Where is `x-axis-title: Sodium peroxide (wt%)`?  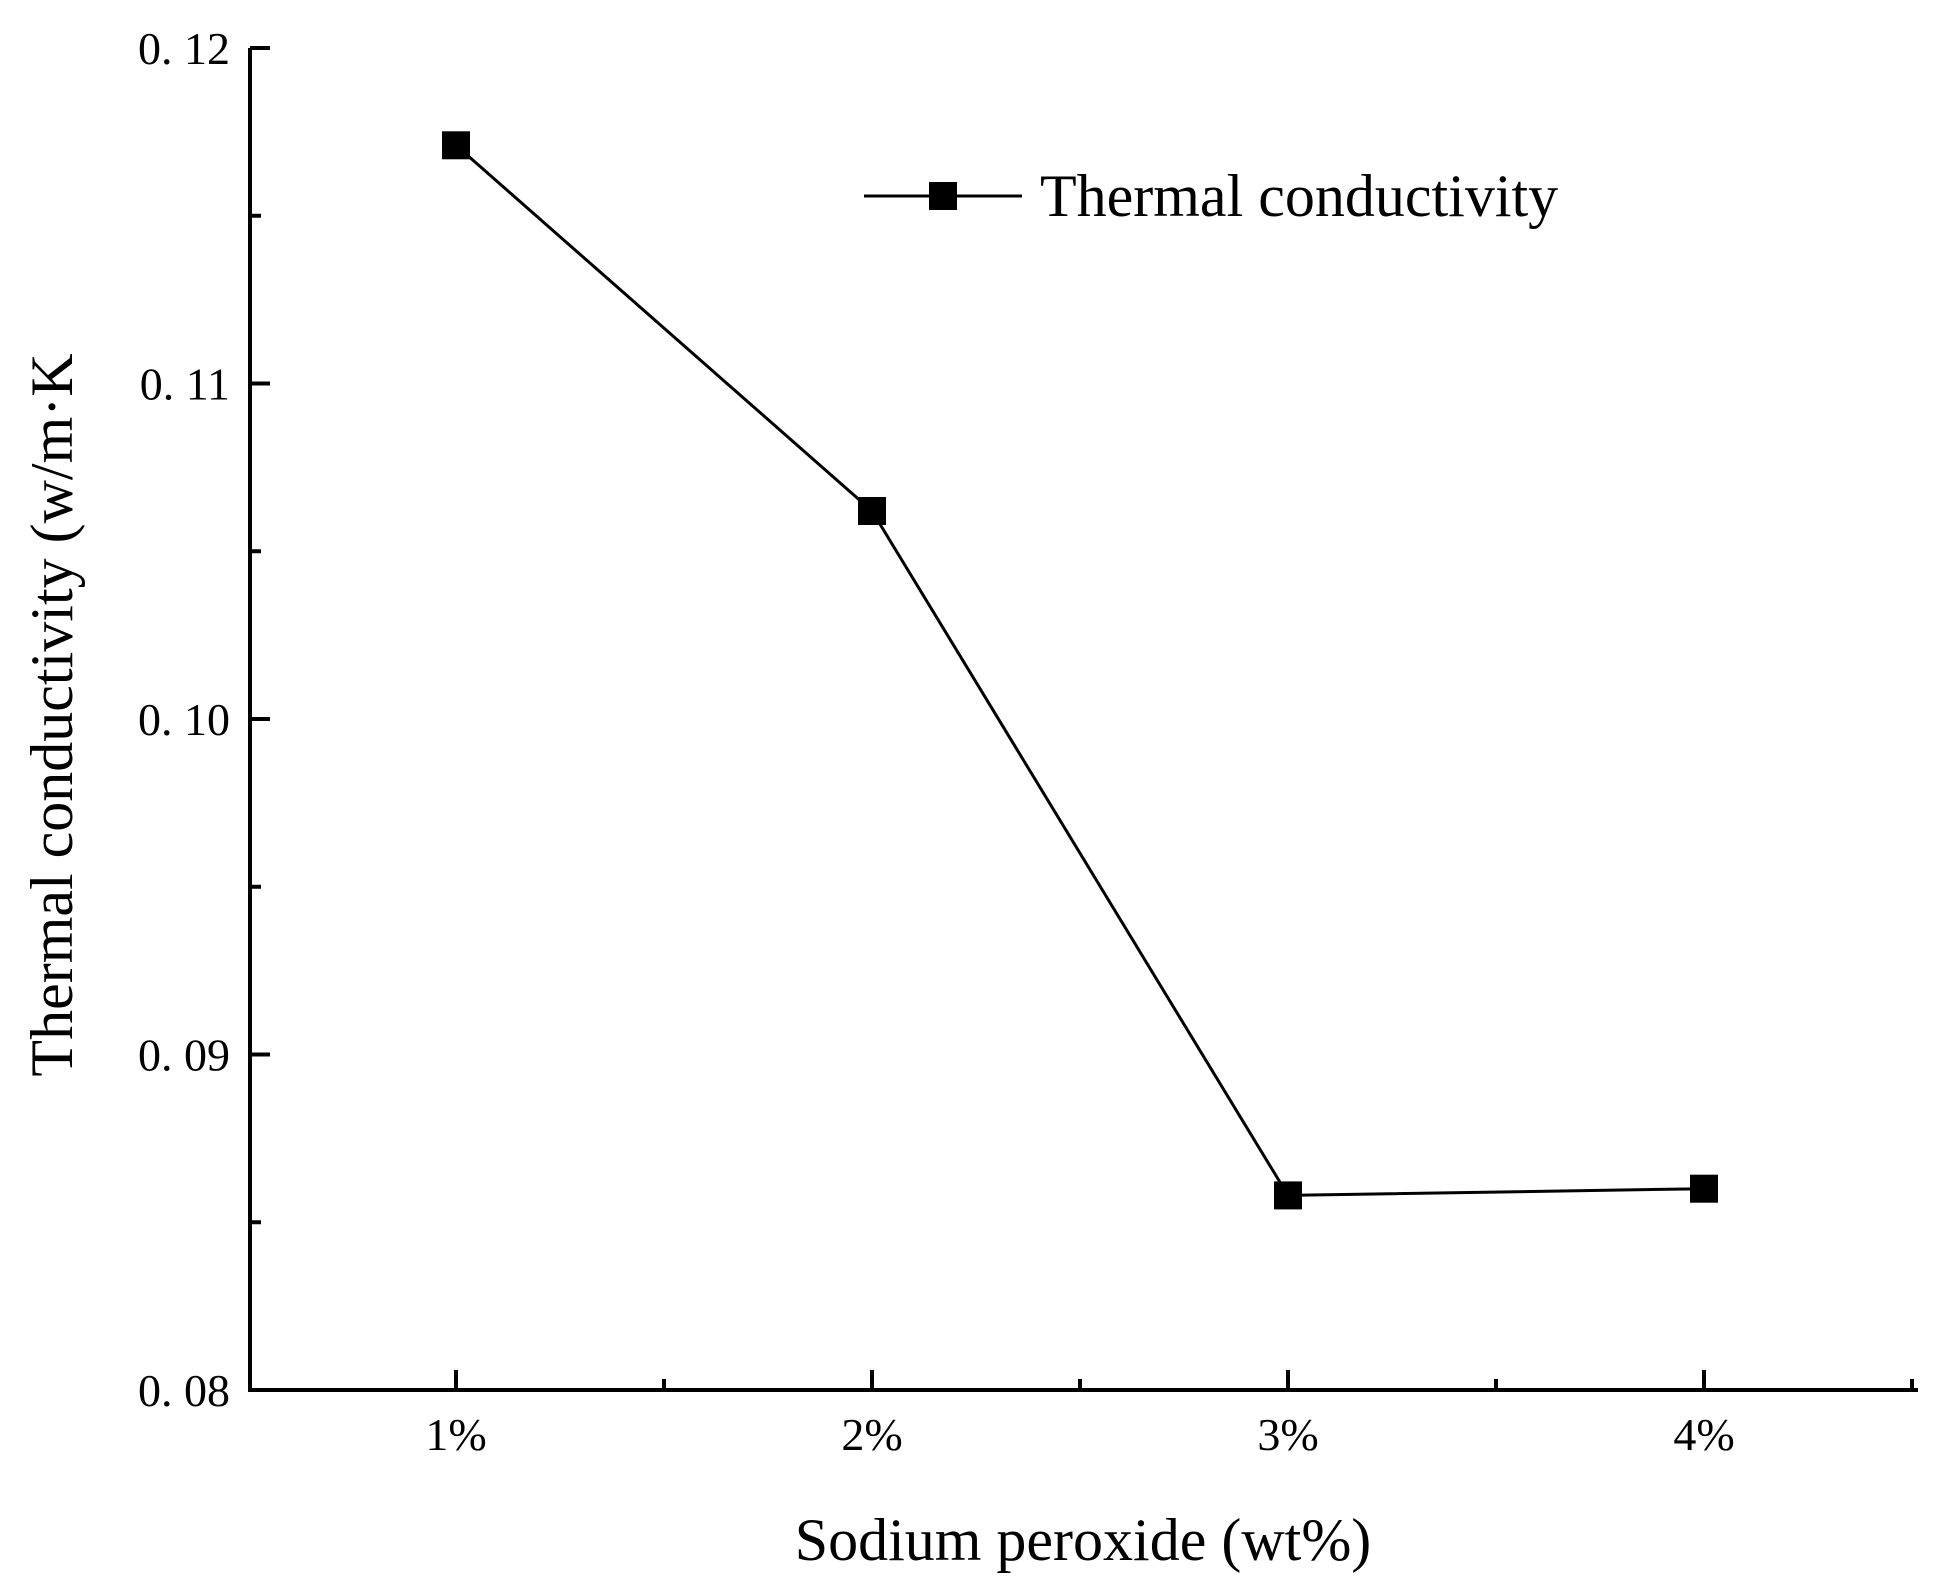
x-axis-title: Sodium peroxide (wt%) is located at coordinates (1083, 1540).